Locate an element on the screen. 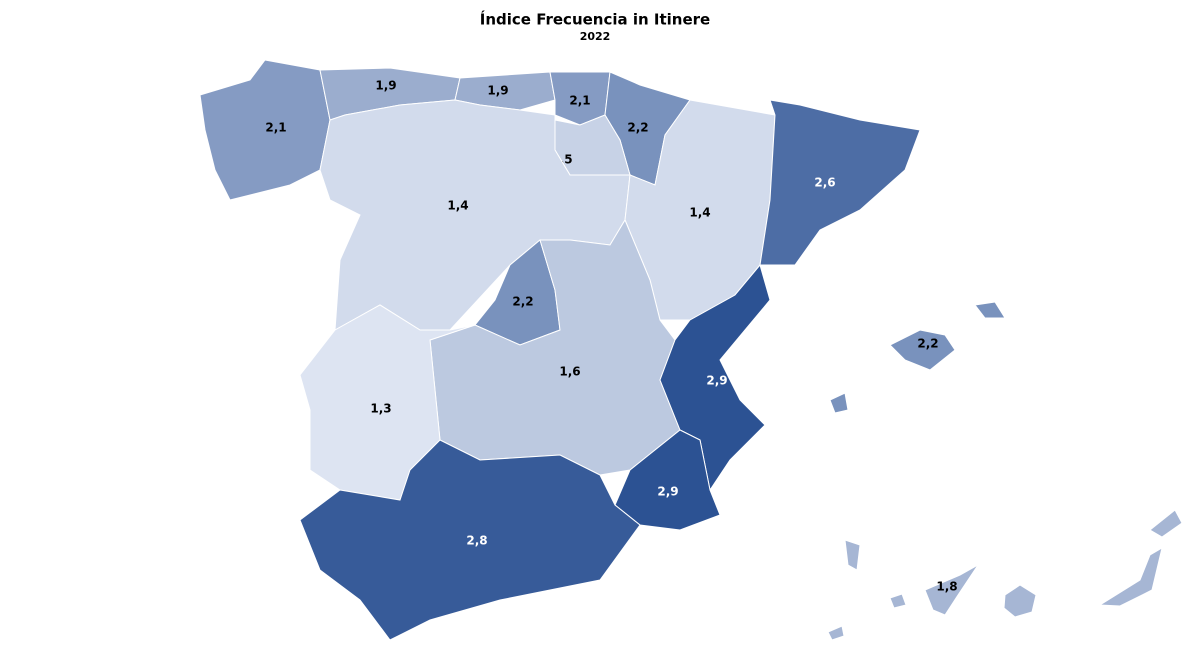  region-value-label: 1,3 is located at coordinates (380, 409).